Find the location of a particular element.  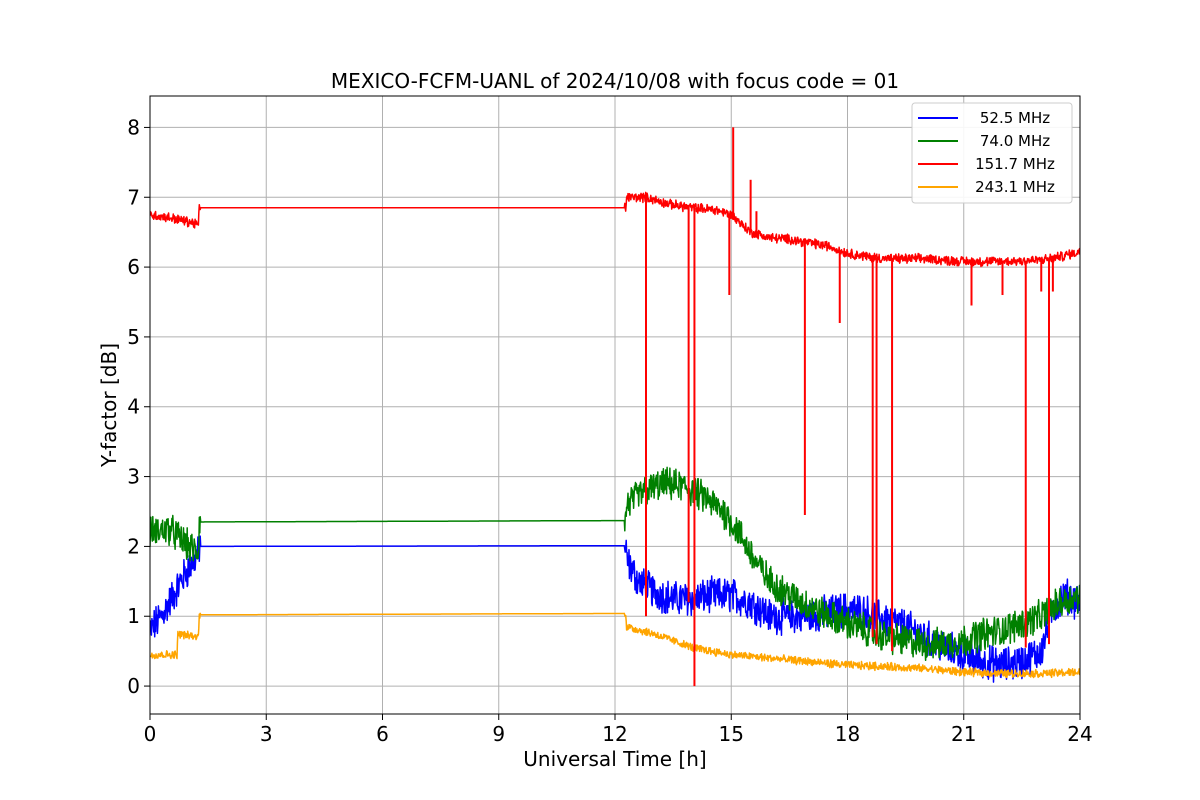

y-tick-label: 2 is located at coordinates (133, 546).